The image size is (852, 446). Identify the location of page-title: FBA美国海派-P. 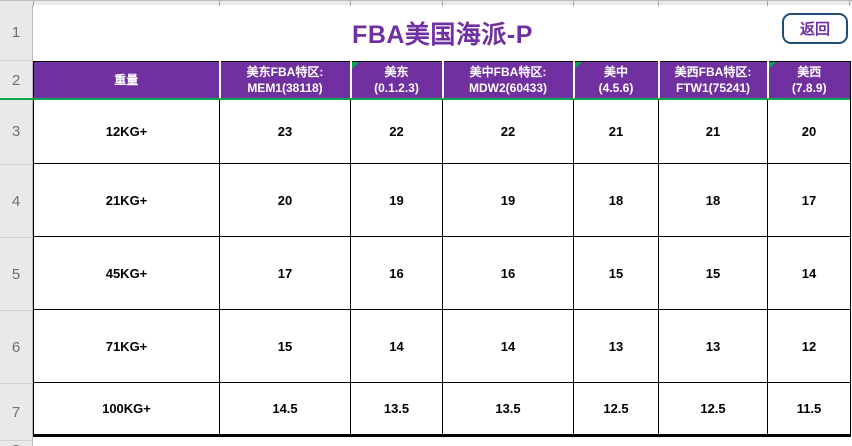
(442, 35).